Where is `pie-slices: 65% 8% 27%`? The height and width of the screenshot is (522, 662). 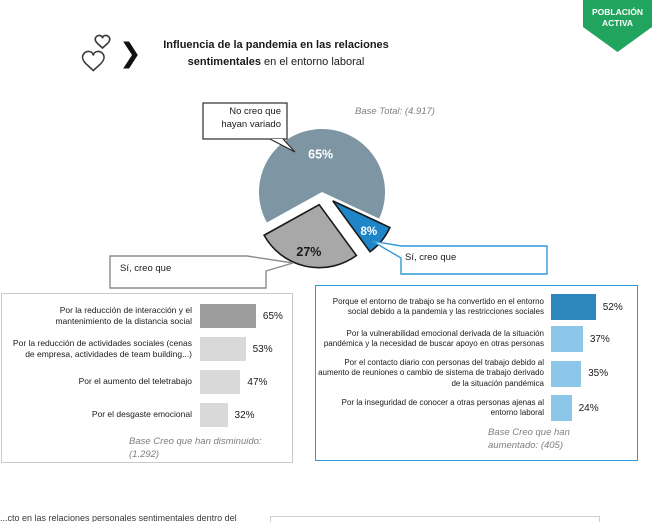 pie-slices: 65% 8% 27% is located at coordinates (325, 199).